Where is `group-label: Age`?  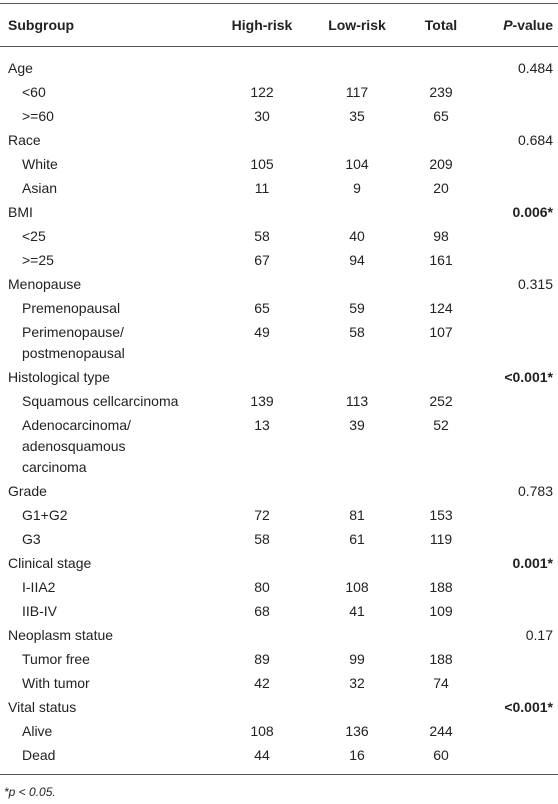
group-label: Age is located at coordinates (20, 67).